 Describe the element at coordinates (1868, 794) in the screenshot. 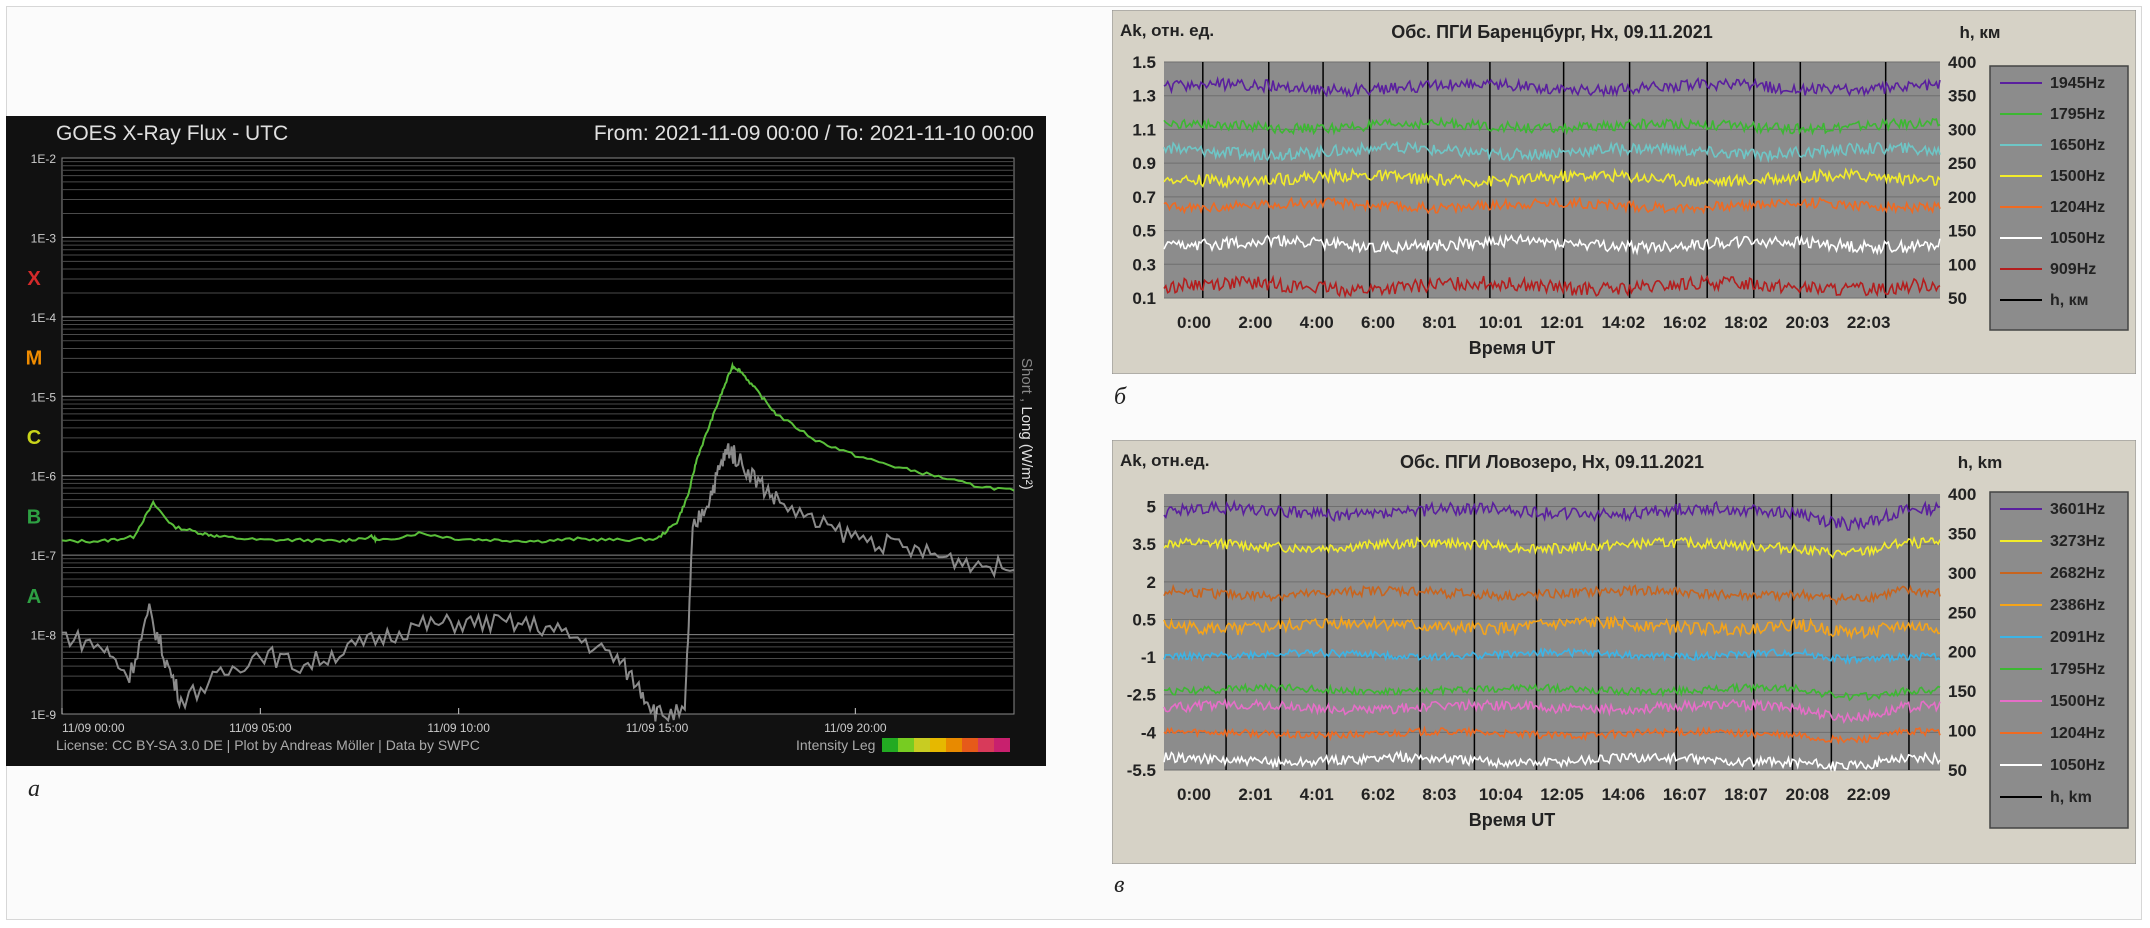

I see `x-tick-label: 22:09` at that location.